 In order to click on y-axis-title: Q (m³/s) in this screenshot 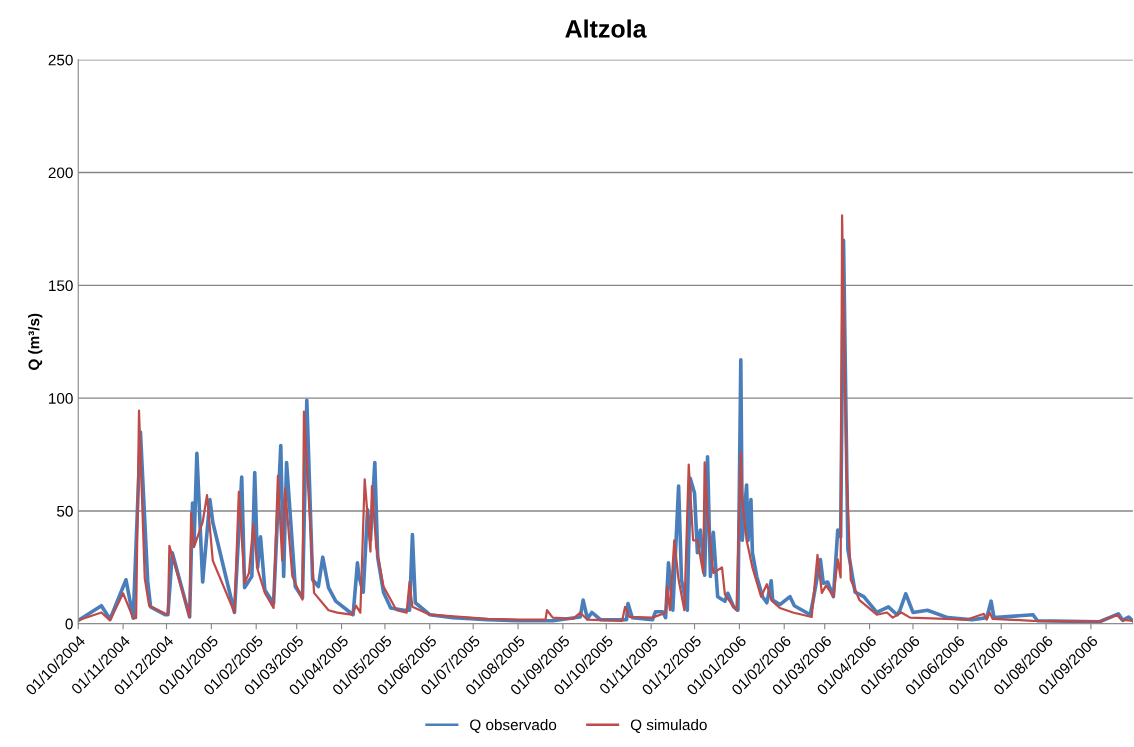, I will do `click(35, 341)`.